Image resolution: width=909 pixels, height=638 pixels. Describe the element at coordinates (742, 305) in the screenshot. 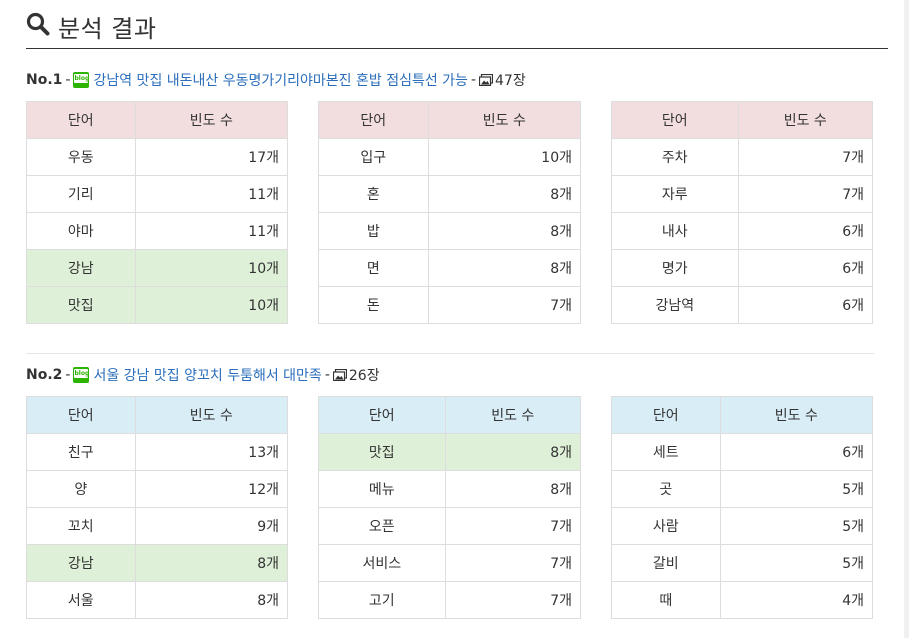

I see `table-row: 강남역 6개` at that location.